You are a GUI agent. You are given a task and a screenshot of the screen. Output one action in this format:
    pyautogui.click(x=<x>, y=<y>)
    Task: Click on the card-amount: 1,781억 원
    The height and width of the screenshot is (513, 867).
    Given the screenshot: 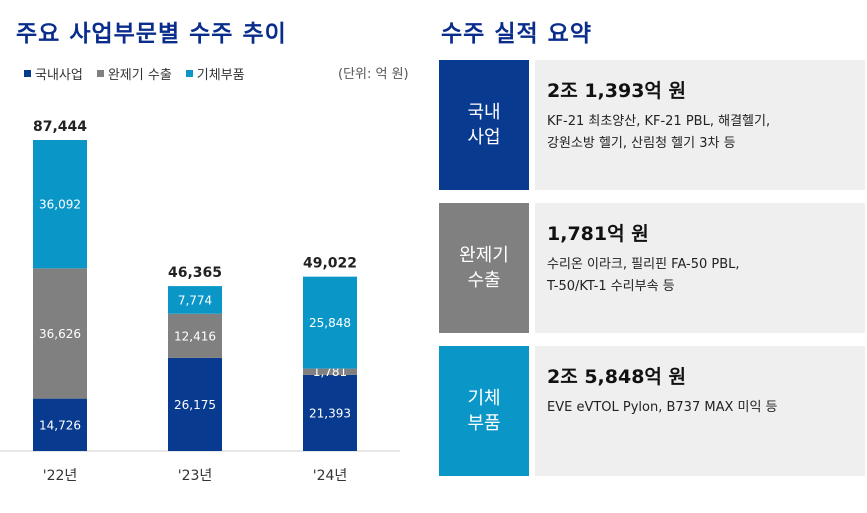 What is the action you would take?
    pyautogui.click(x=598, y=234)
    